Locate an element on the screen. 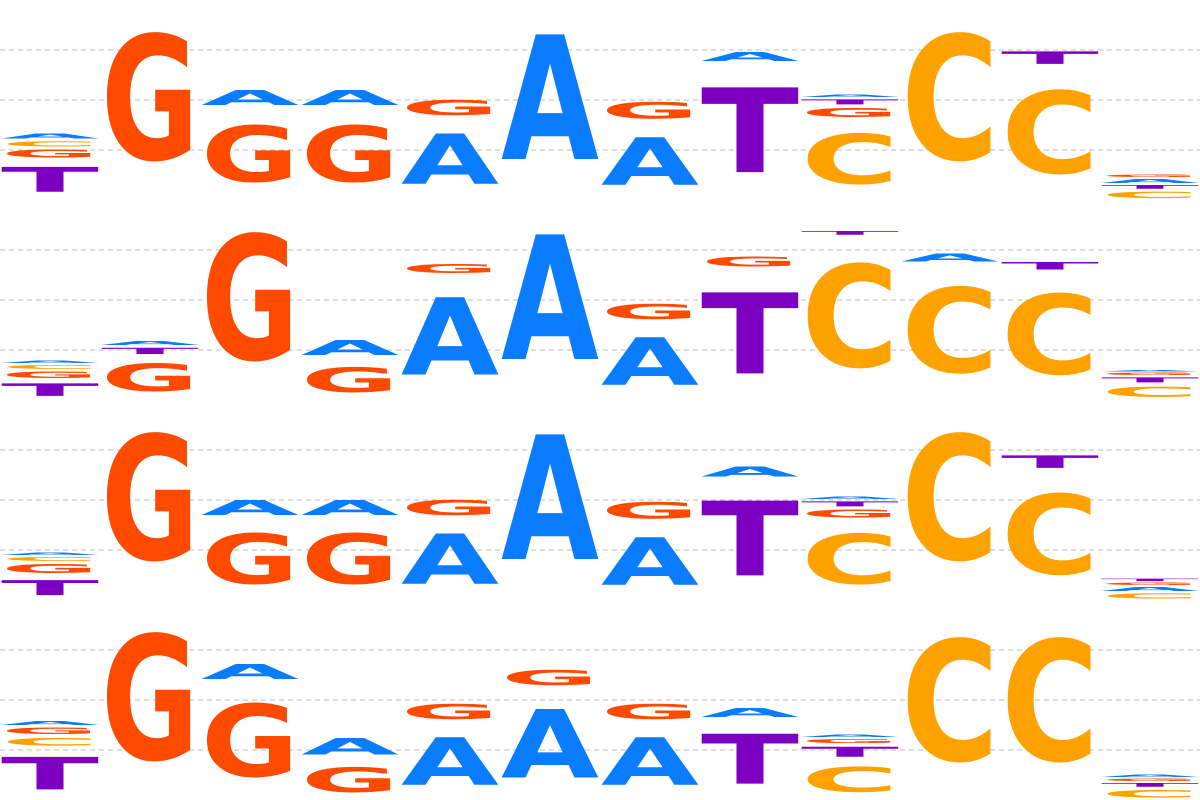 The width and height of the screenshot is (1200, 800). logo3-pos11-letter-T: T is located at coordinates (1050, 462).